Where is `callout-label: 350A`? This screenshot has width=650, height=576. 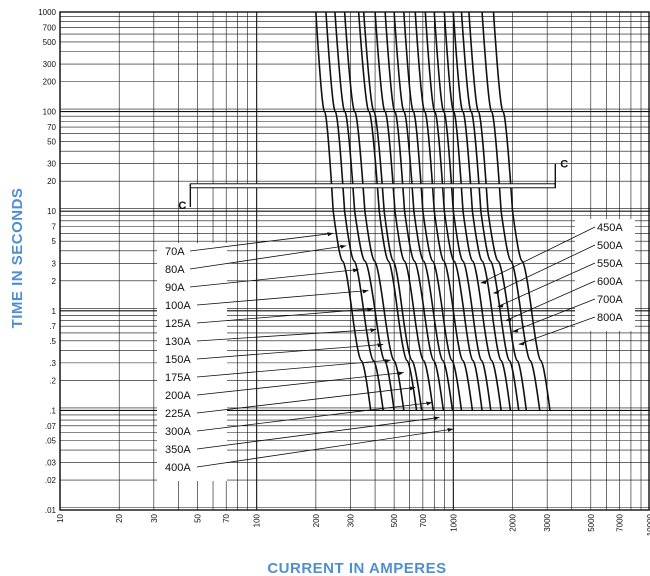 callout-label: 350A is located at coordinates (178, 450).